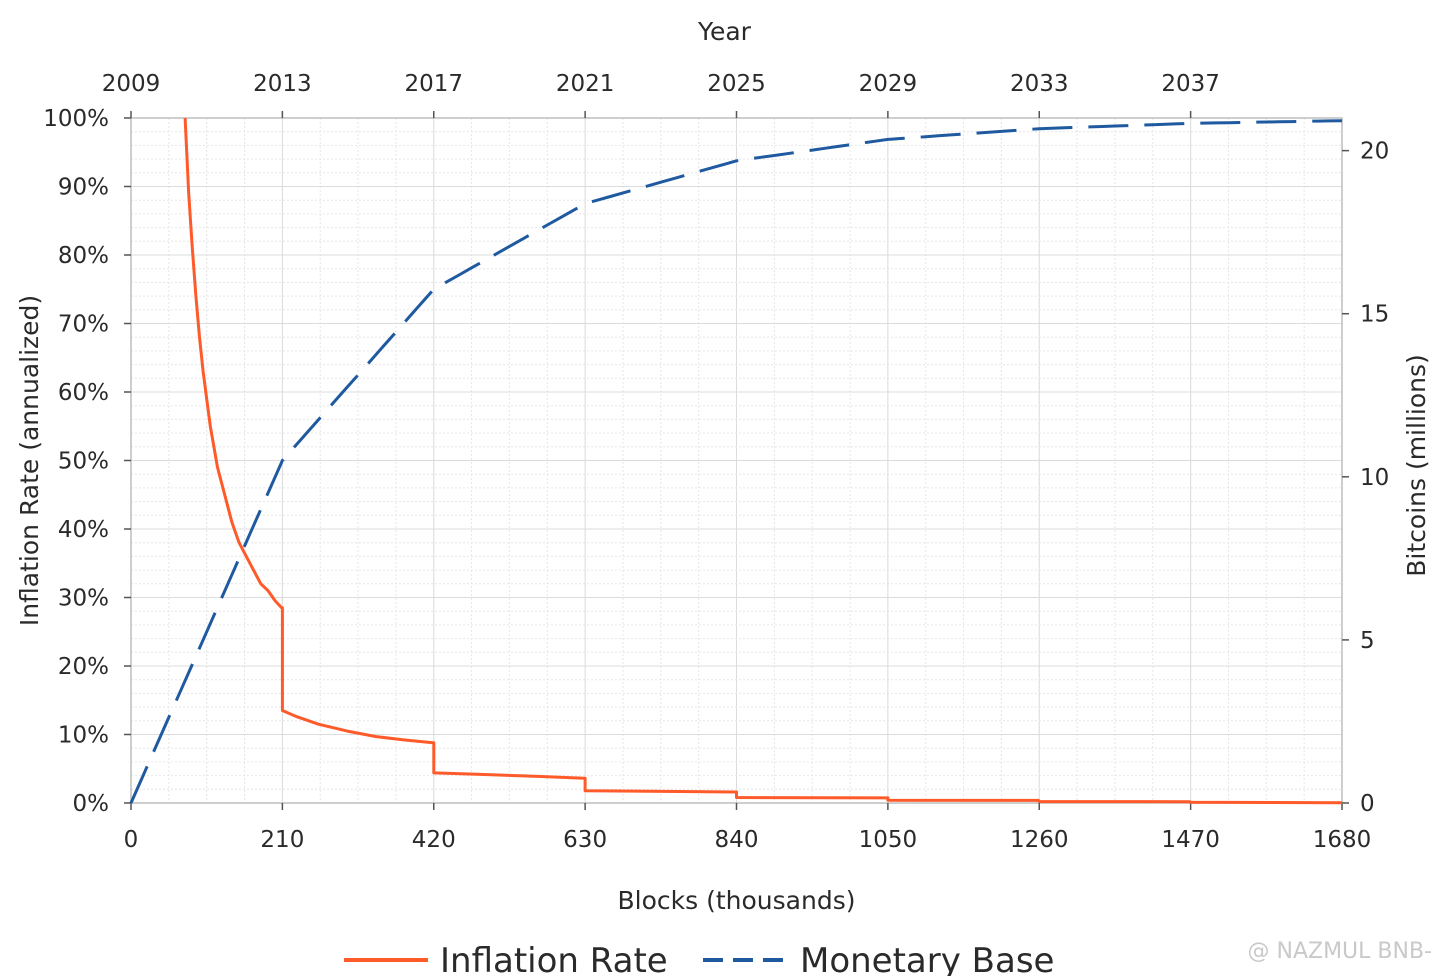 The height and width of the screenshot is (976, 1440). Describe the element at coordinates (83, 530) in the screenshot. I see `y-tick-label: 40%` at that location.